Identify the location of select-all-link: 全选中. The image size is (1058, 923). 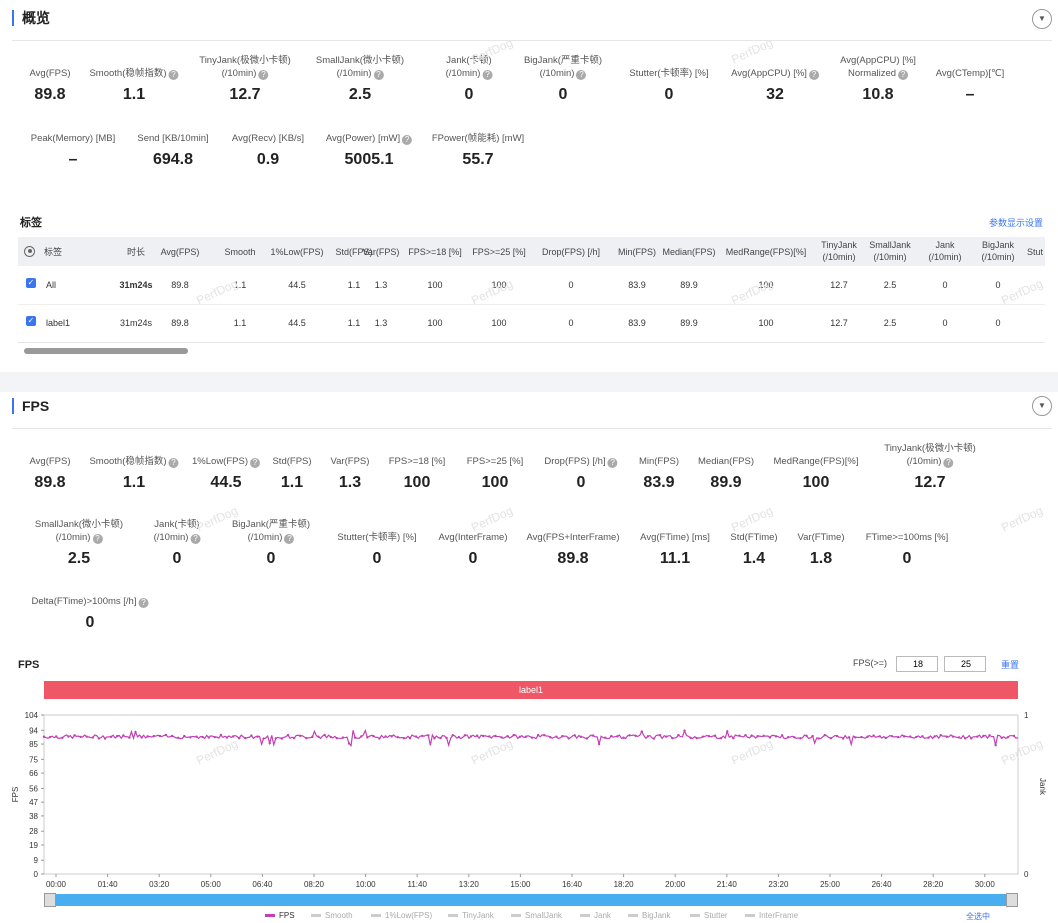
(978, 916).